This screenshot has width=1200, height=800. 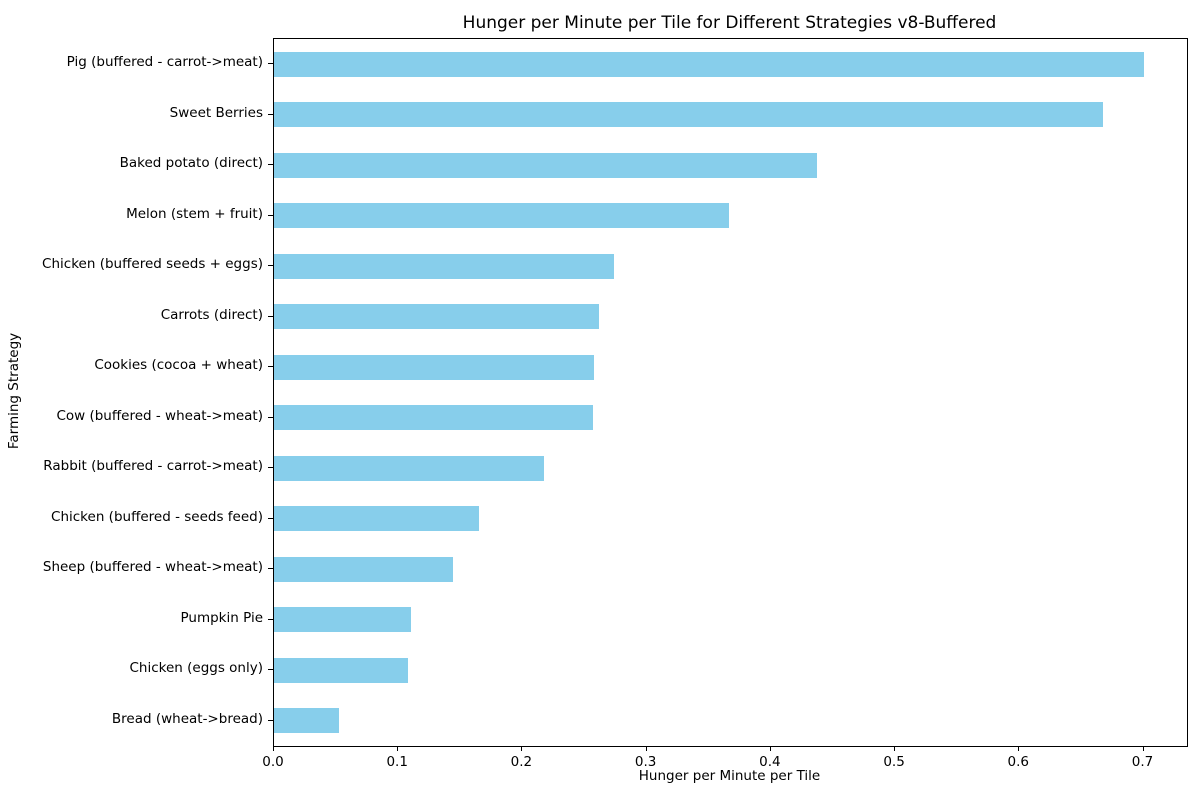 What do you see at coordinates (521, 762) in the screenshot?
I see `x-tick-label: 0.2` at bounding box center [521, 762].